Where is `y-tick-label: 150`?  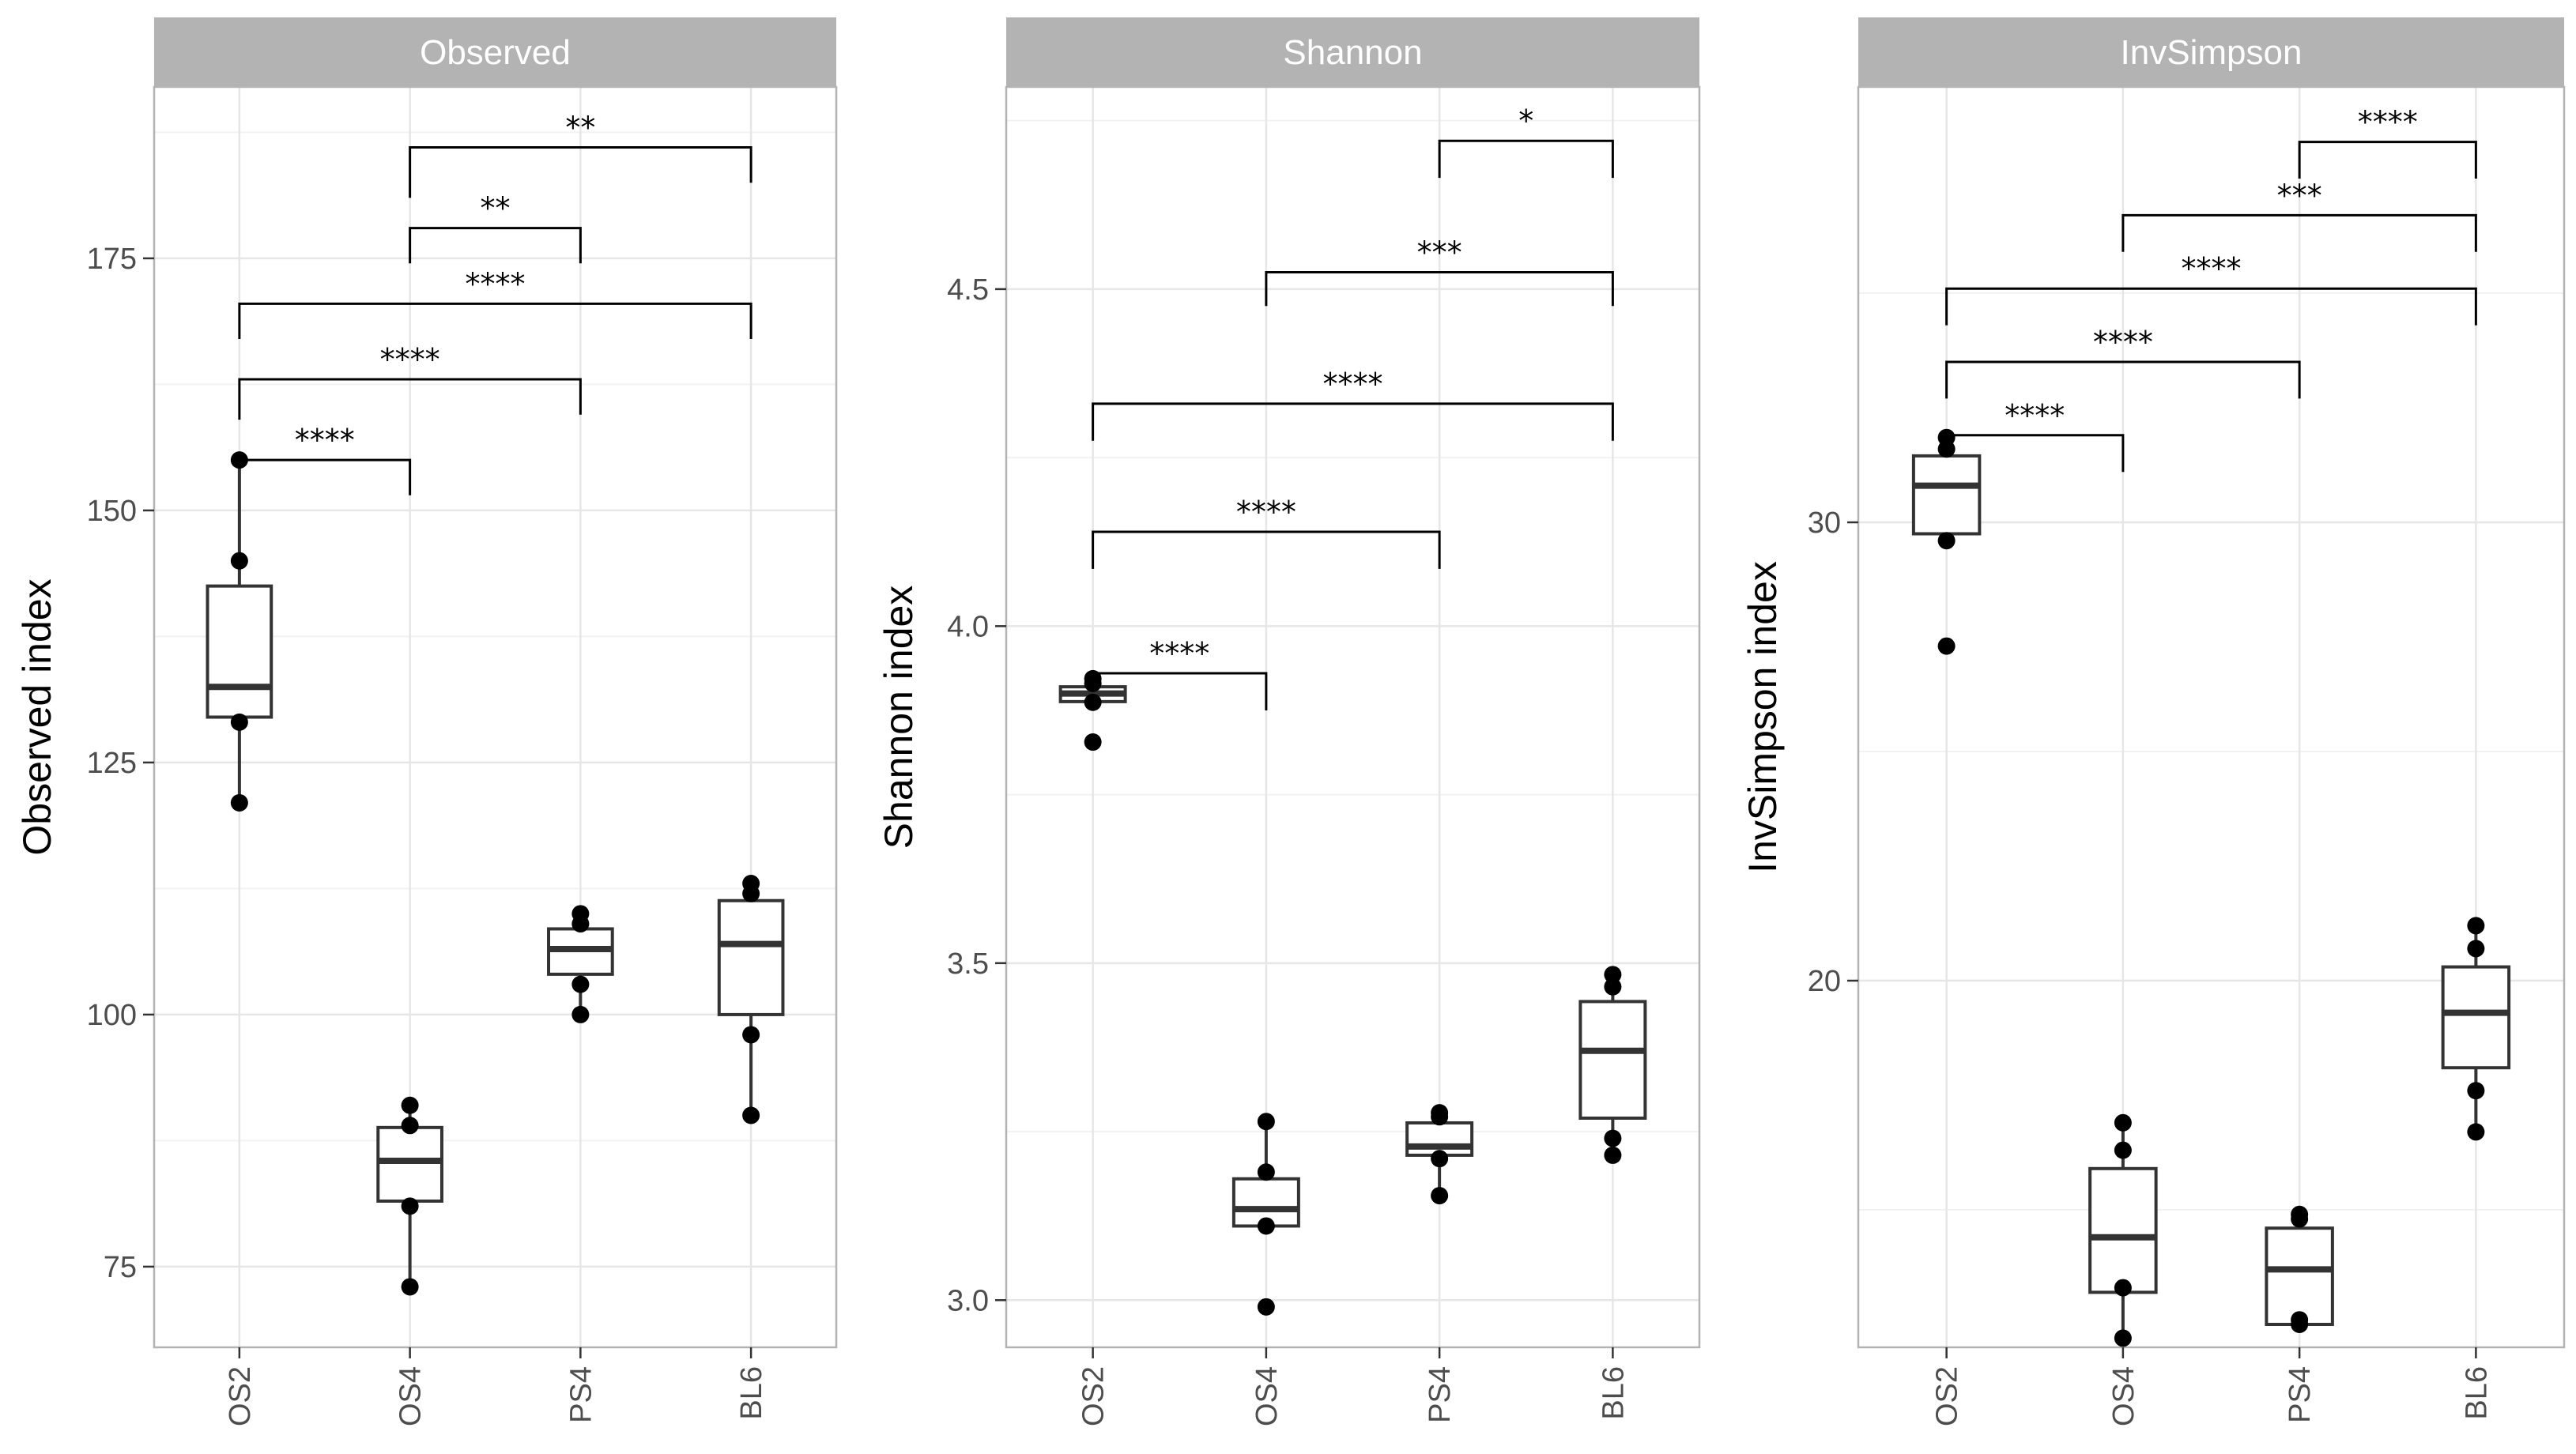 y-tick-label: 150 is located at coordinates (112, 511).